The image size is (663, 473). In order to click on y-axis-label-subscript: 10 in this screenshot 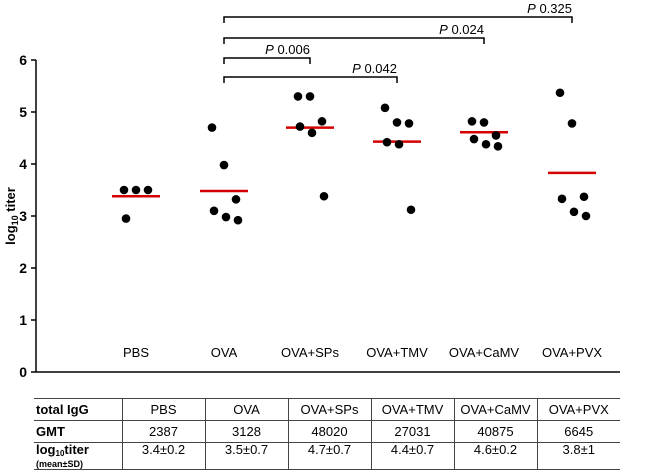, I will do `click(15, 220)`.